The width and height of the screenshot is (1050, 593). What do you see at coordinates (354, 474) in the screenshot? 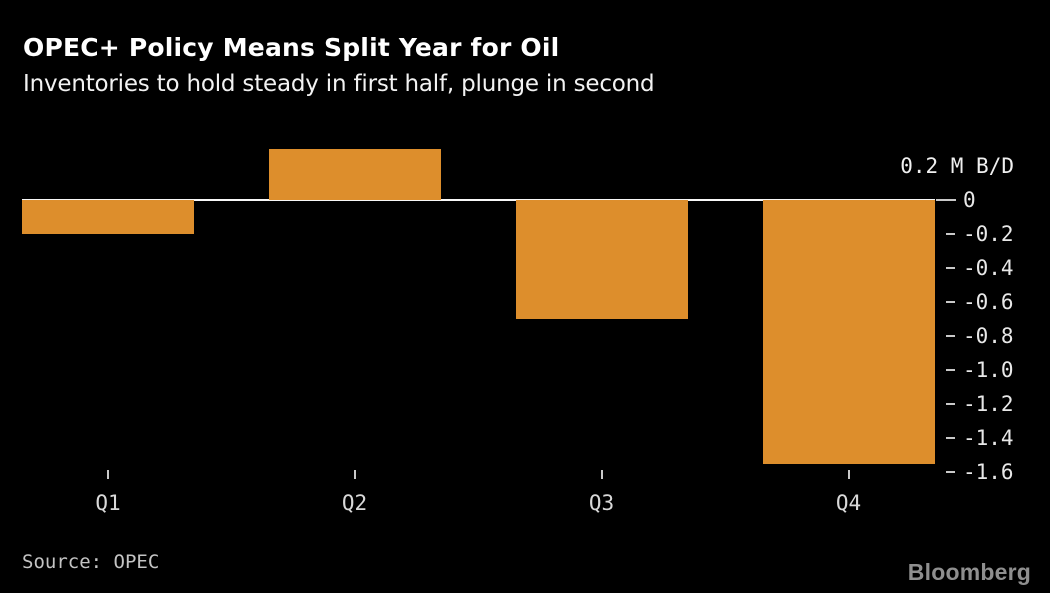
I see `x-tick-mark-q2` at bounding box center [354, 474].